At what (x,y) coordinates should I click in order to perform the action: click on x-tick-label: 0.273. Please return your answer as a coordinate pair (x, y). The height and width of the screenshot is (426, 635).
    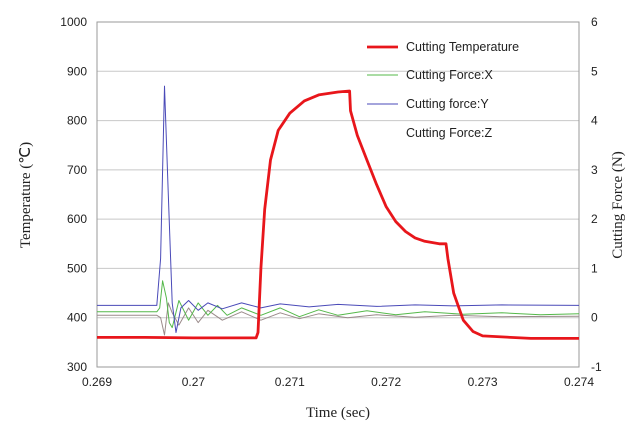
    Looking at the image, I should click on (483, 382).